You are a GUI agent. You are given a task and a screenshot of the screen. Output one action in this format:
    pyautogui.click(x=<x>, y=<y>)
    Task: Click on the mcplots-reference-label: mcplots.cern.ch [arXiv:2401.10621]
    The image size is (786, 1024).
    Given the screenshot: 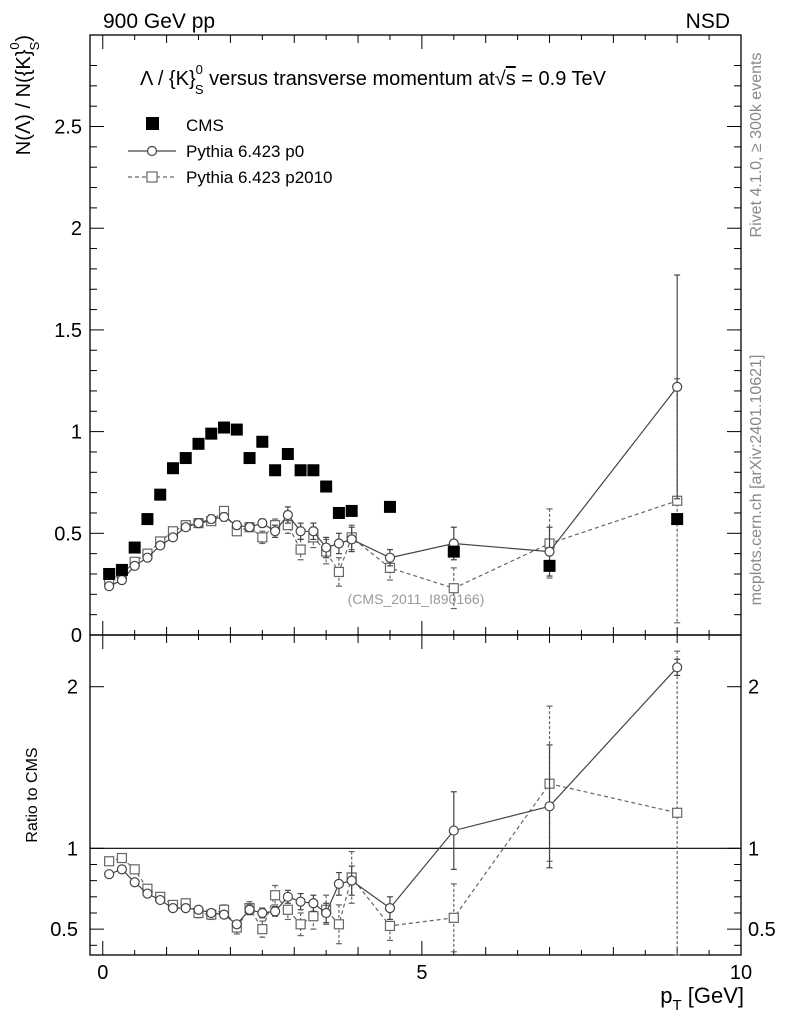 What is the action you would take?
    pyautogui.click(x=756, y=480)
    